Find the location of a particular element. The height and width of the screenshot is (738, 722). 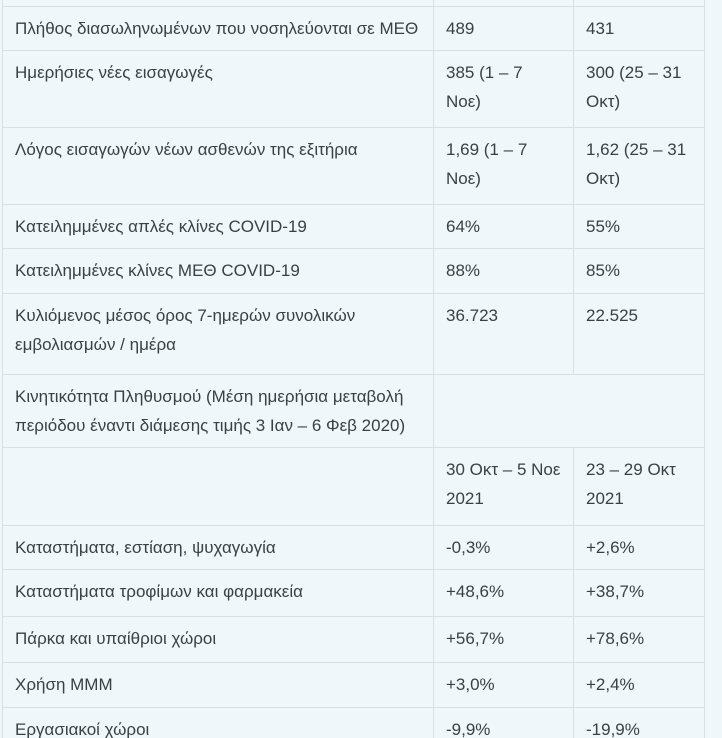

metric-value-previous: +38,7% is located at coordinates (639, 592).